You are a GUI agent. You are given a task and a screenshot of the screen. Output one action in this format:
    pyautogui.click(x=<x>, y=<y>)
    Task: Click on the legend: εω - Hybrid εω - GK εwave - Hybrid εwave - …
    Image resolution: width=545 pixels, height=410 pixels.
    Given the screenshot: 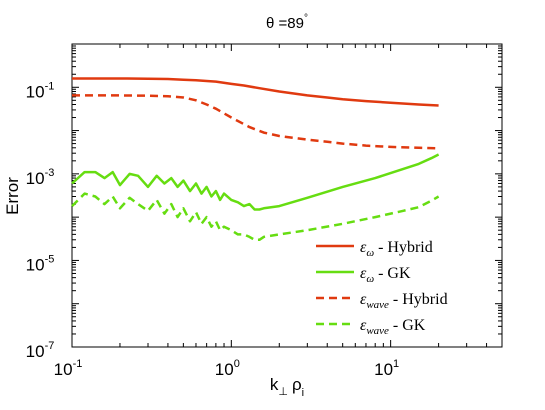 What is the action you would take?
    pyautogui.click(x=382, y=288)
    